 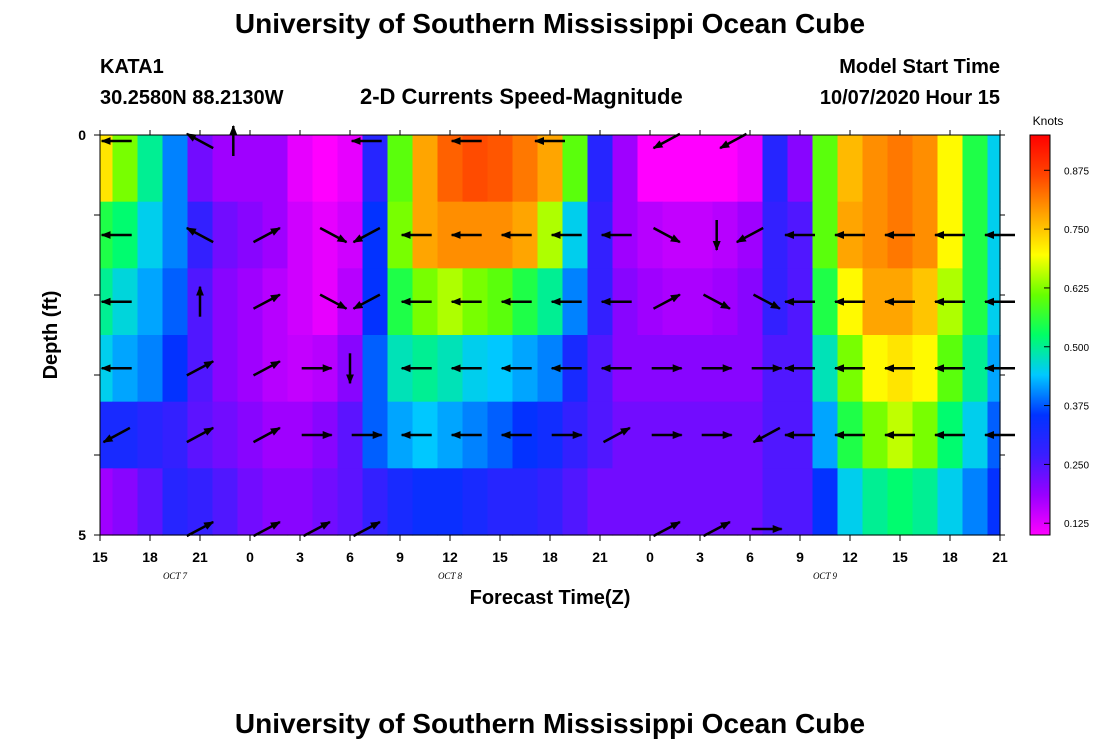 I want to click on x-tick-label: 0, so click(x=250, y=557).